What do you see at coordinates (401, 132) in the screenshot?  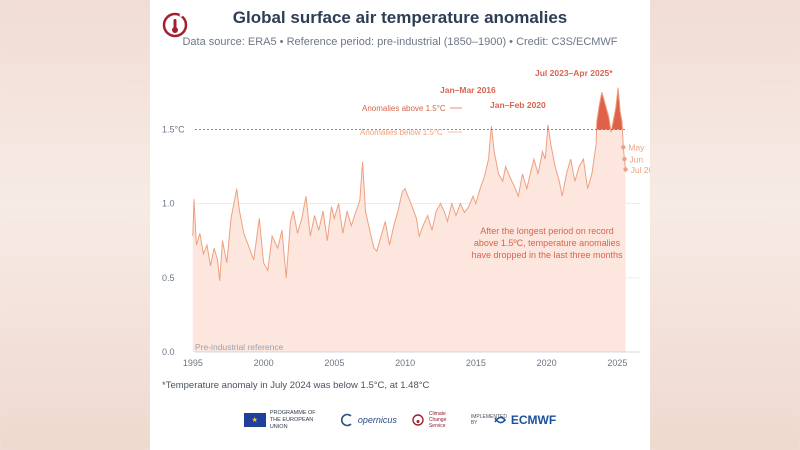 I see `label-below-threshold: Anomalies below 1.5°C` at bounding box center [401, 132].